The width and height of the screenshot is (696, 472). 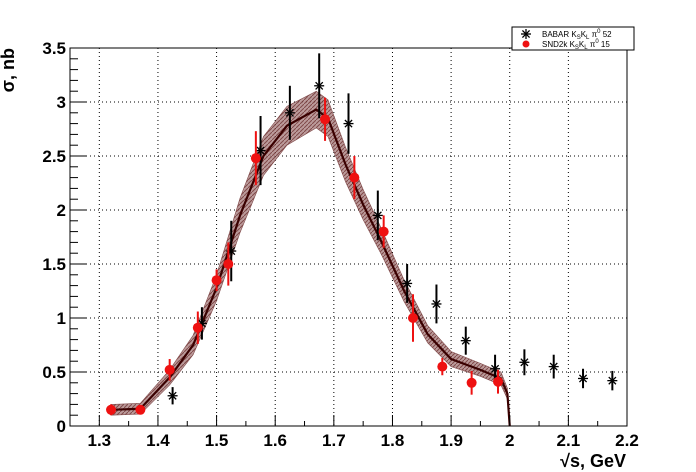 What do you see at coordinates (605, 44) in the screenshot?
I see `legend-text-part: 15` at bounding box center [605, 44].